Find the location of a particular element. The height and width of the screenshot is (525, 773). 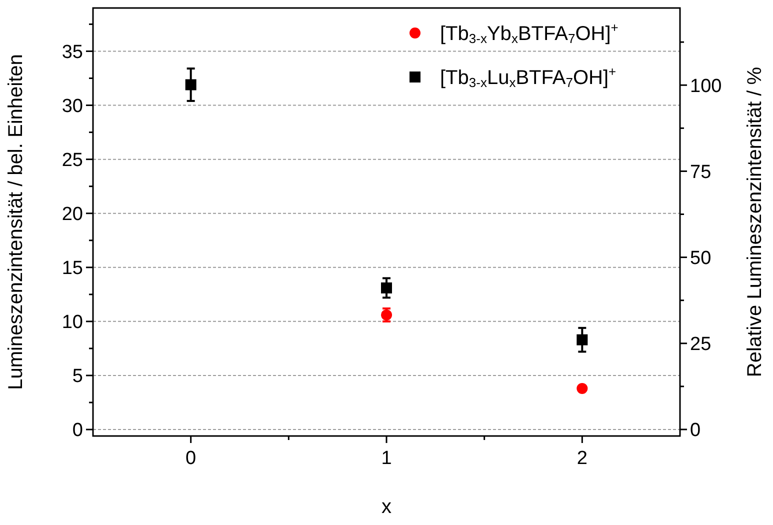

y2-tick-label: 100 is located at coordinates (706, 86).